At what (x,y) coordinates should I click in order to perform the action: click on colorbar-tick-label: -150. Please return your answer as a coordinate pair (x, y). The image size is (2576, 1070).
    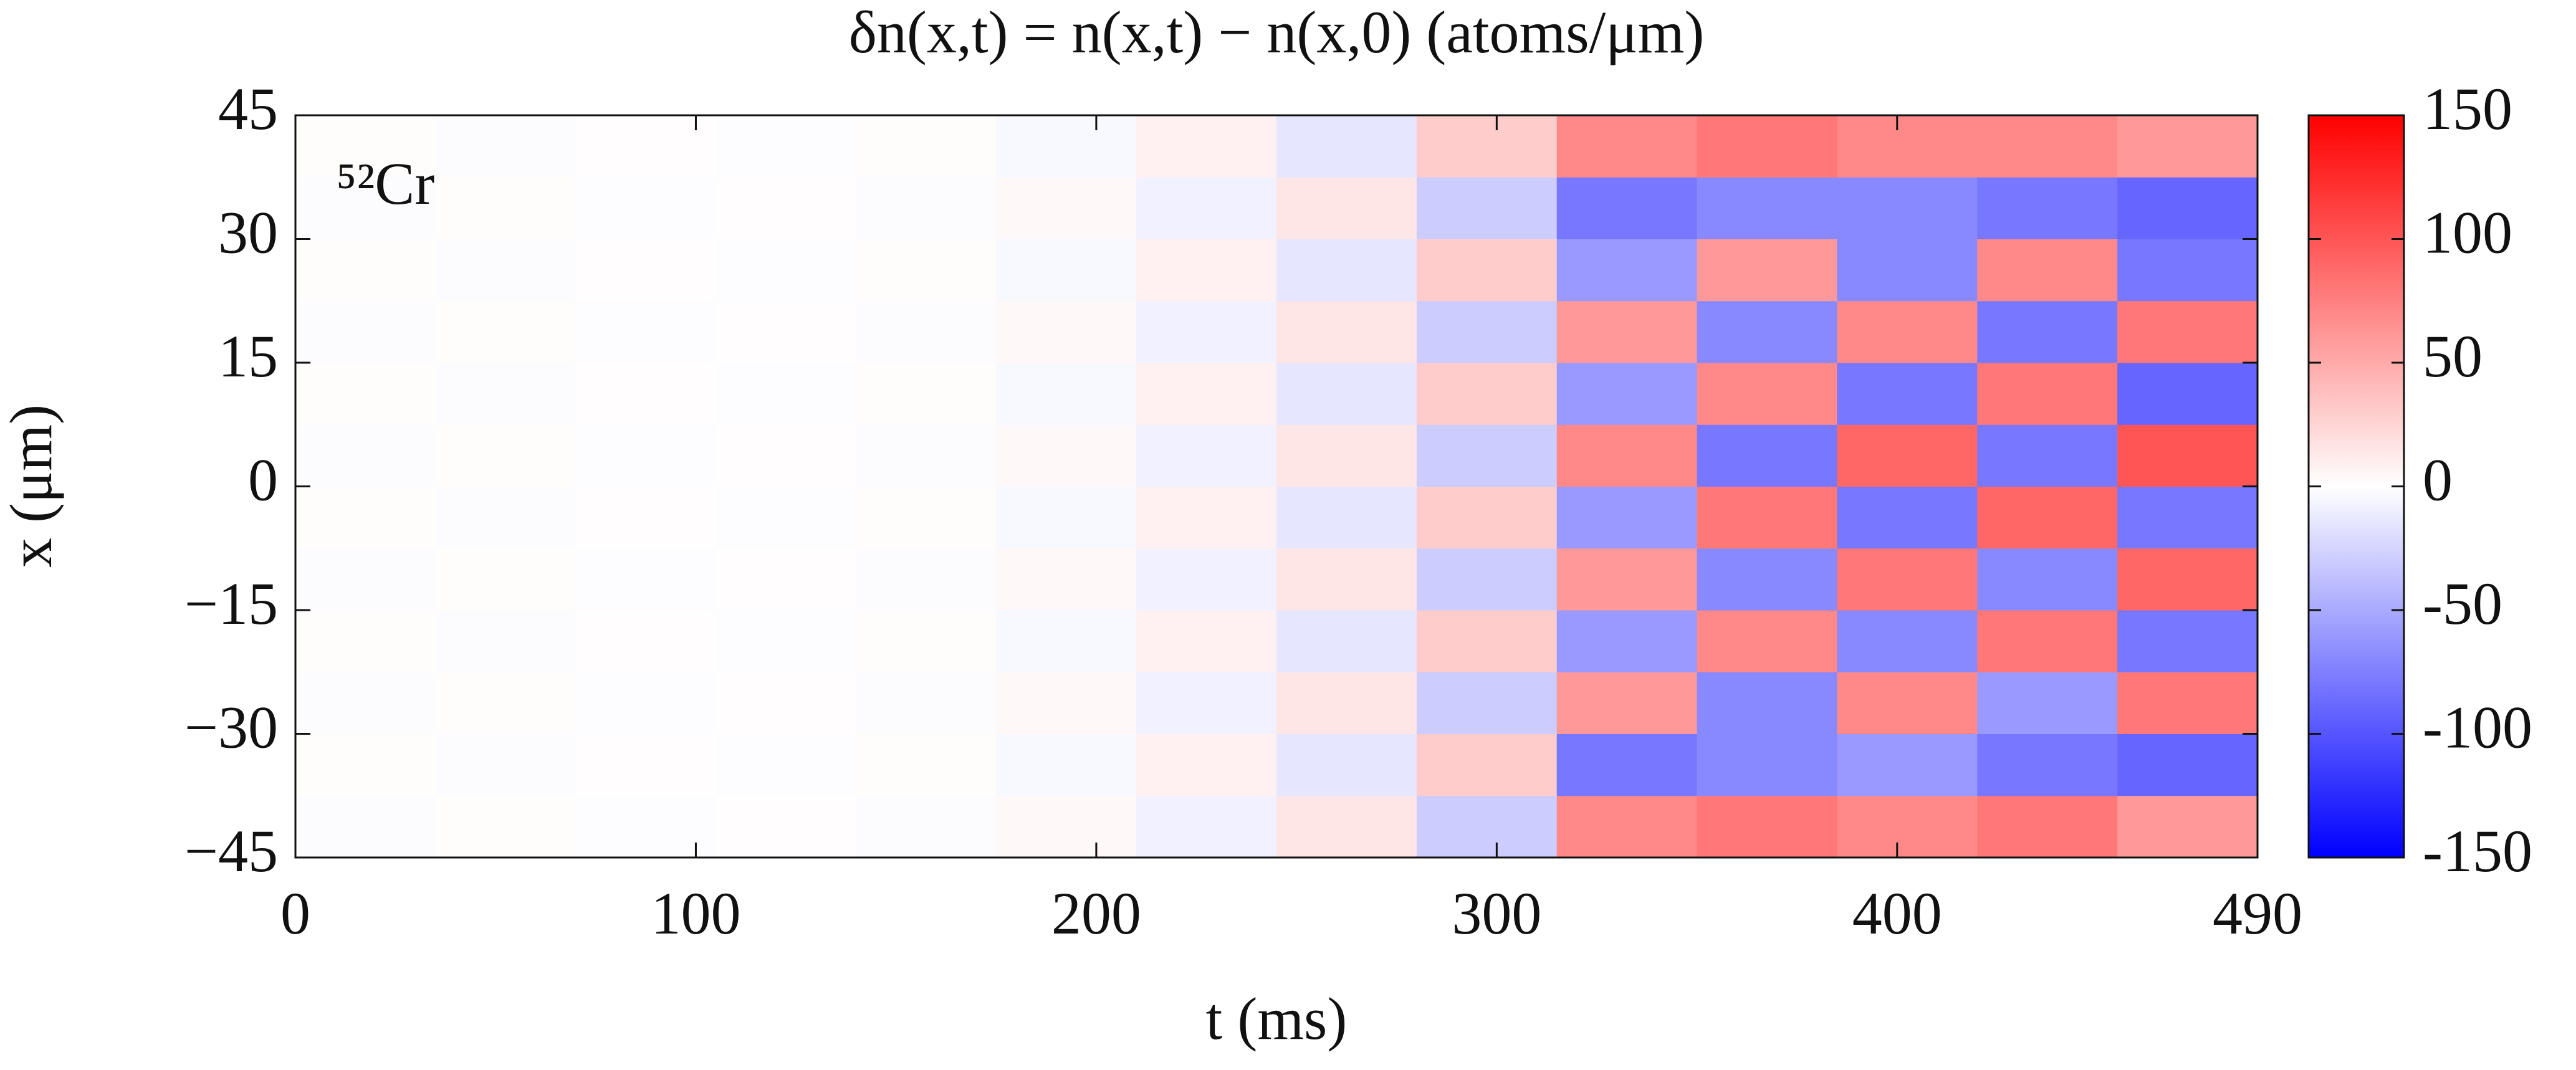
    Looking at the image, I should click on (2478, 851).